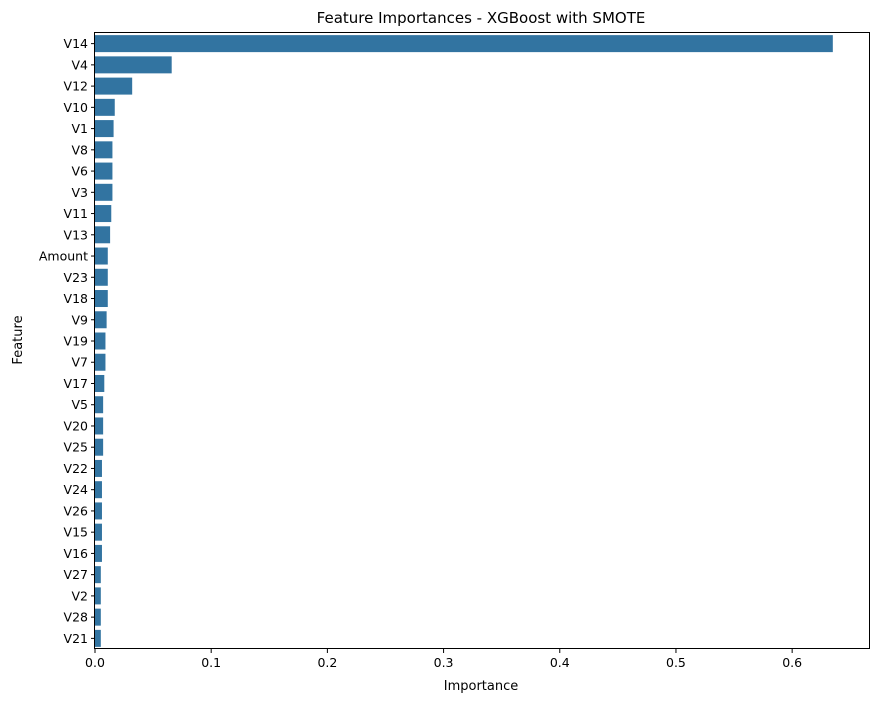  Describe the element at coordinates (76, 553) in the screenshot. I see `y-tick-label: V16` at that location.